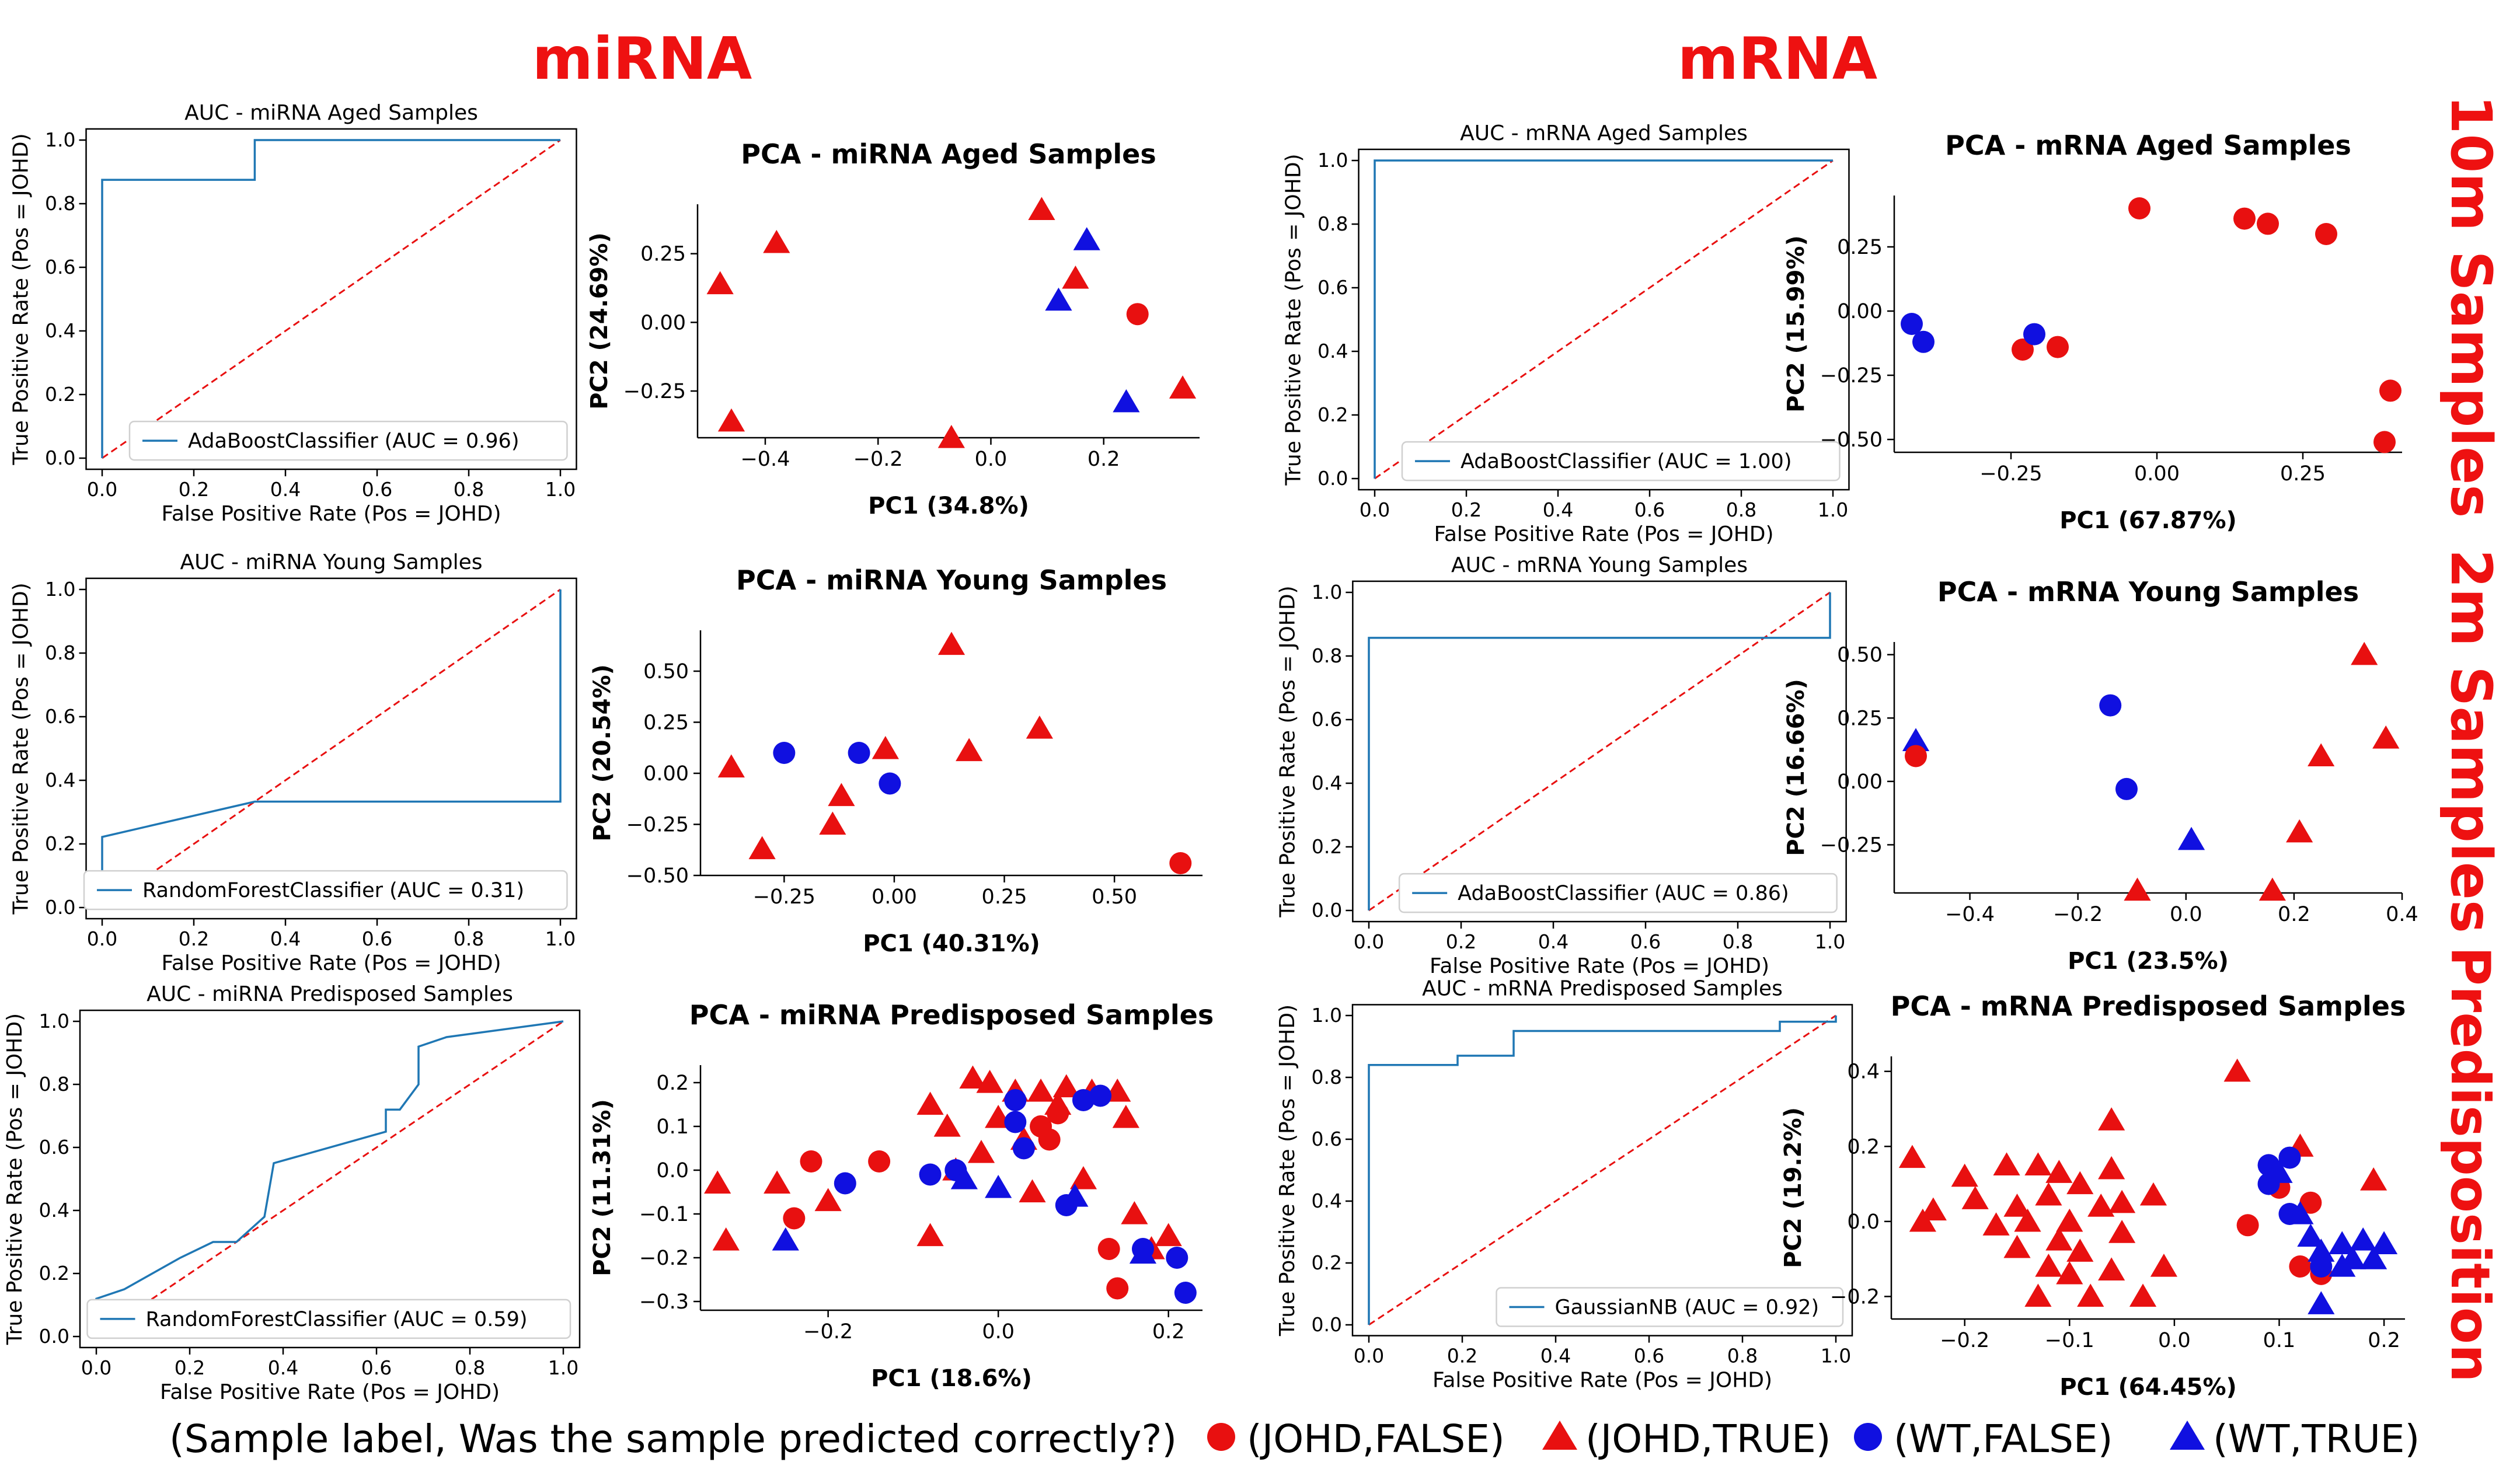  Describe the element at coordinates (333, 890) in the screenshot. I see `roc-legend-label: RandomForestClassifier (AUC = 0.31)` at that location.